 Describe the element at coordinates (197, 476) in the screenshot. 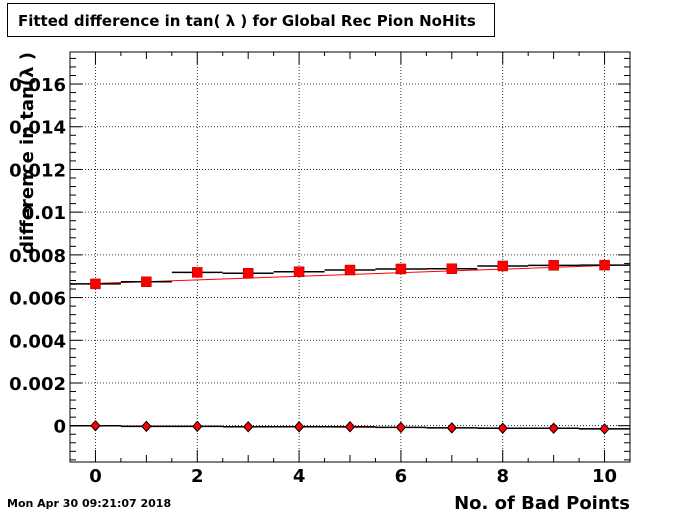

I see `x-tick-label: 2` at that location.